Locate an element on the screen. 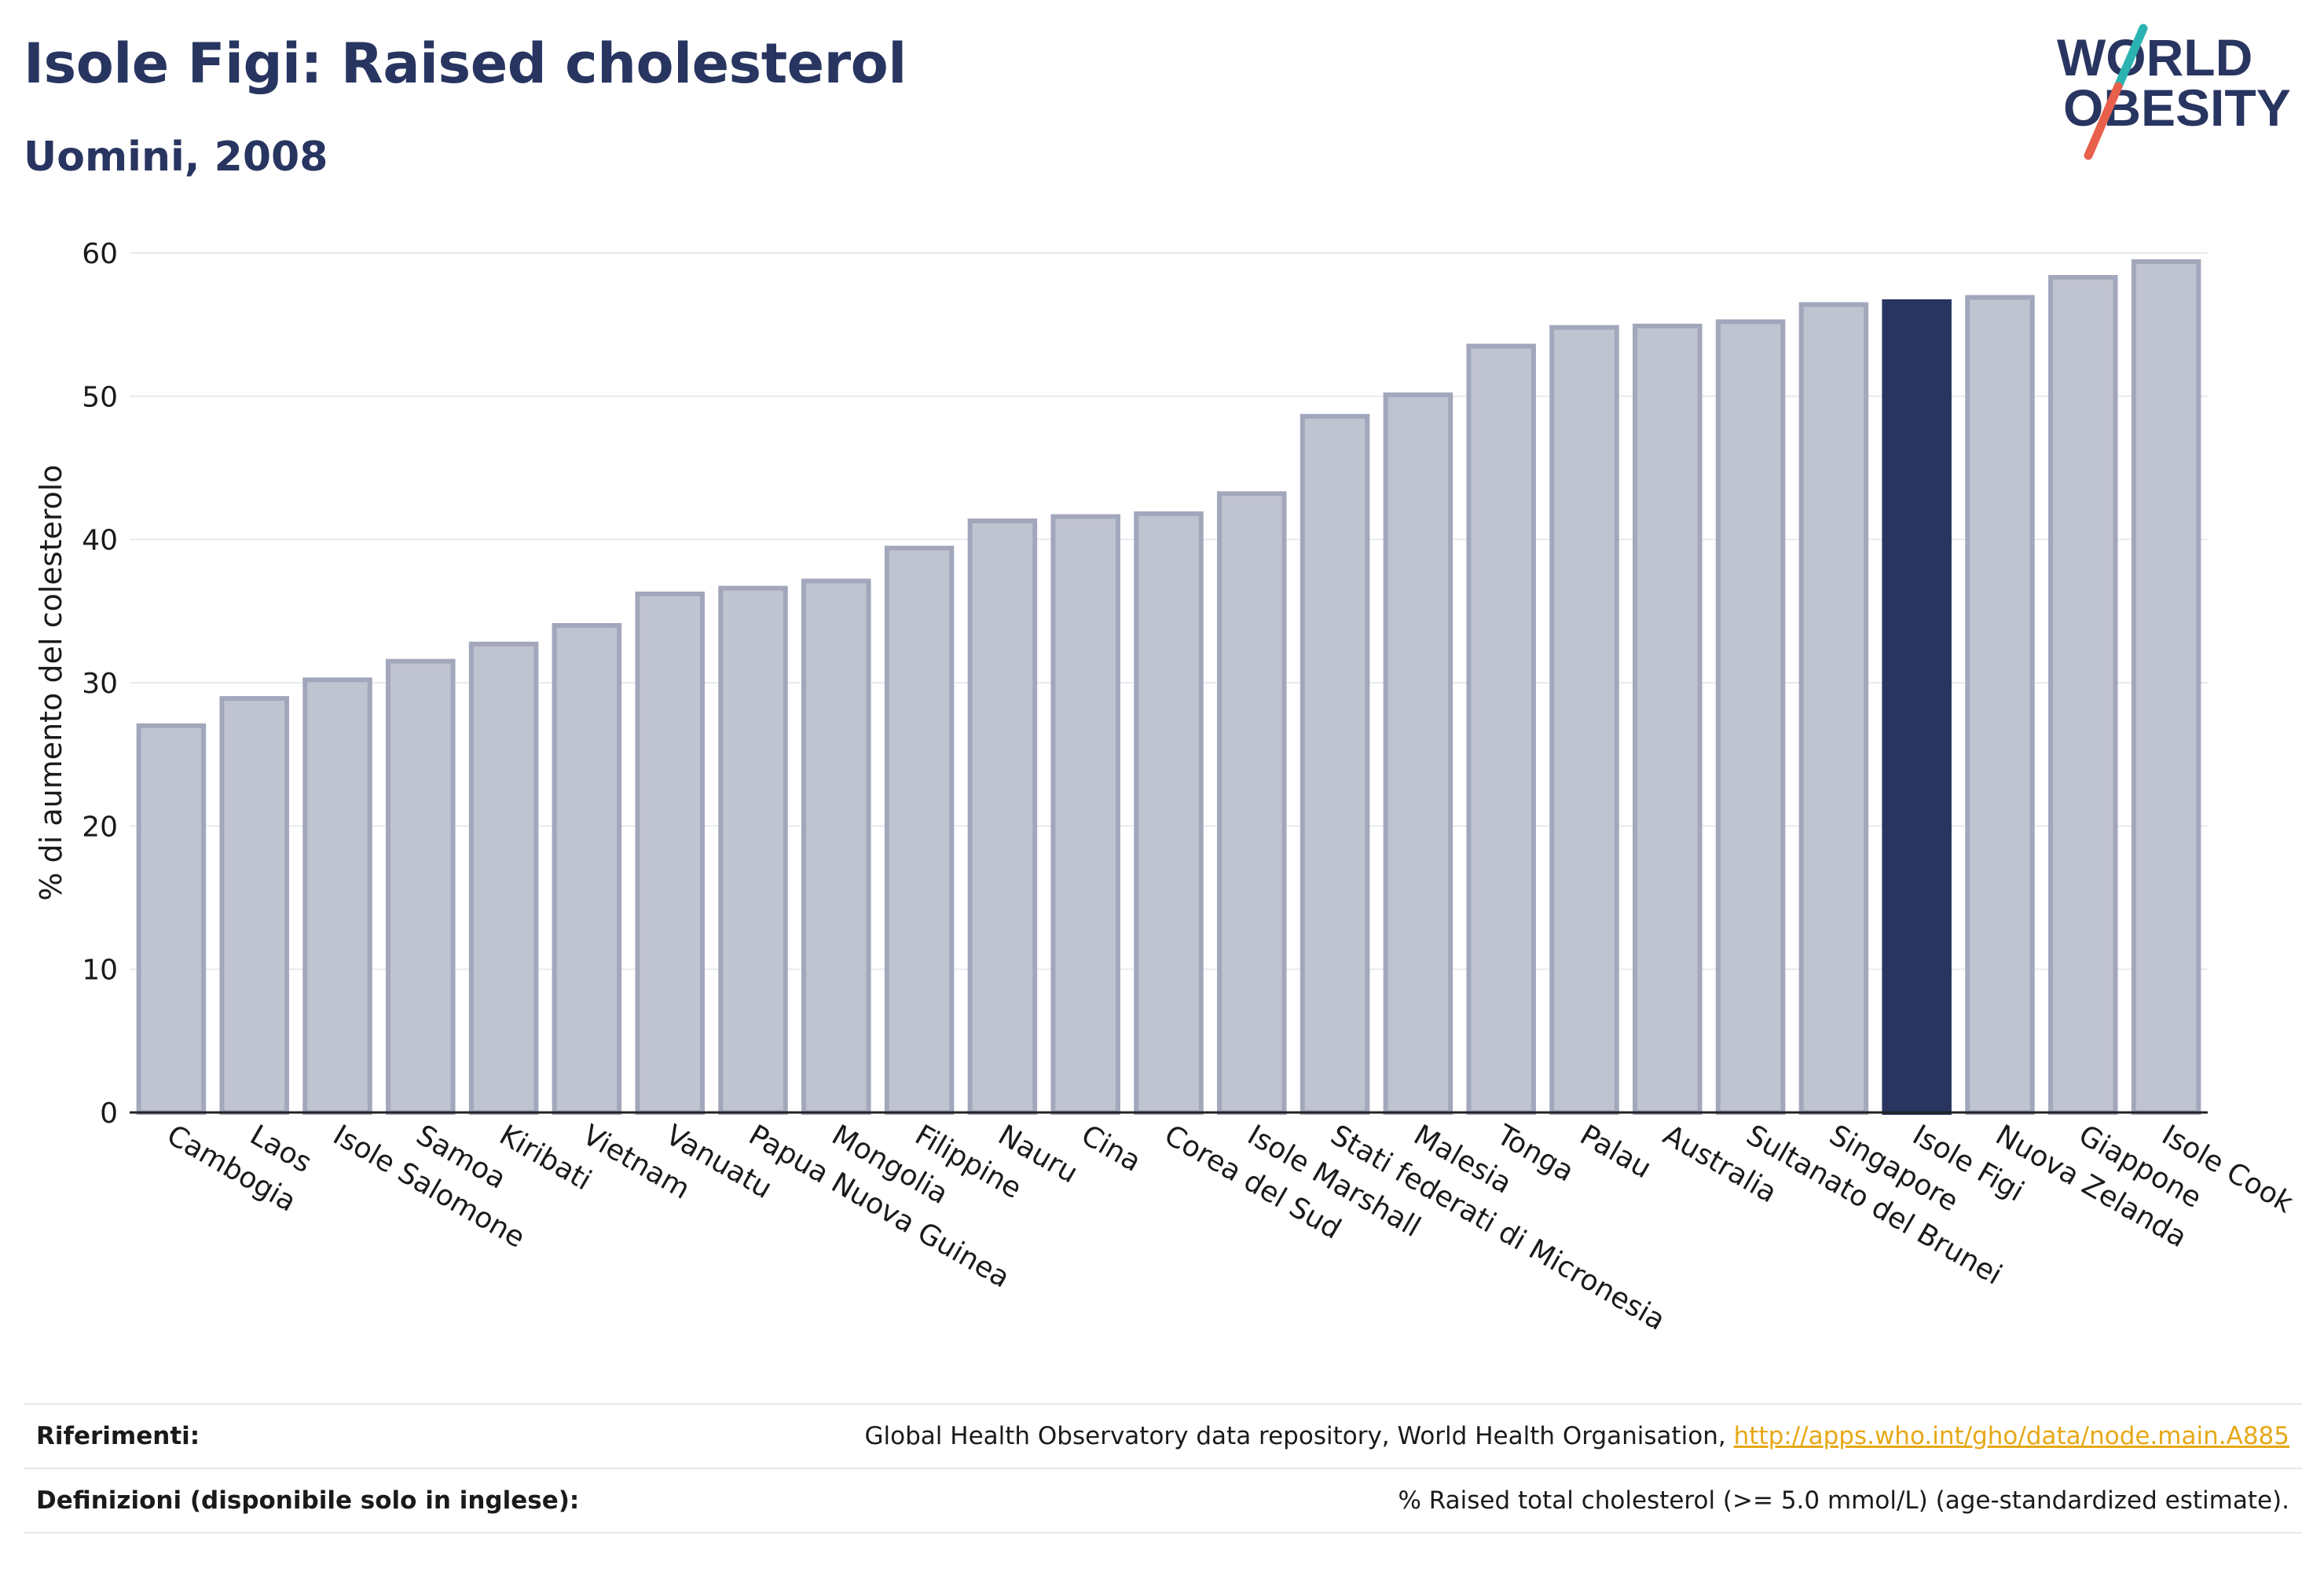 The width and height of the screenshot is (2324, 1576). logo-slash-bottom is located at coordinates (2103, 121).